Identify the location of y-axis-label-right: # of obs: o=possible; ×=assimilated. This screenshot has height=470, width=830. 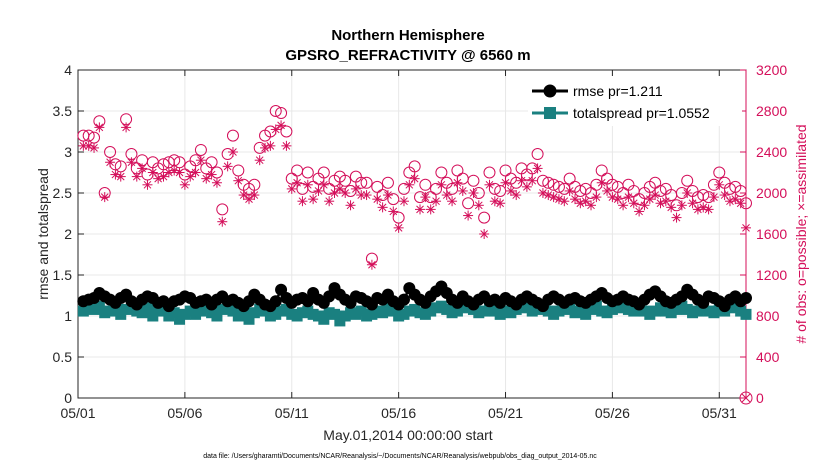
(801, 233).